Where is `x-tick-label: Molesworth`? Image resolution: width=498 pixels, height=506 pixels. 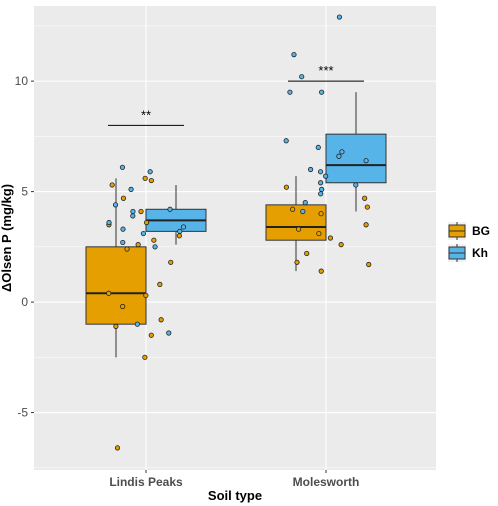 x-tick-label: Molesworth is located at coordinates (326, 482).